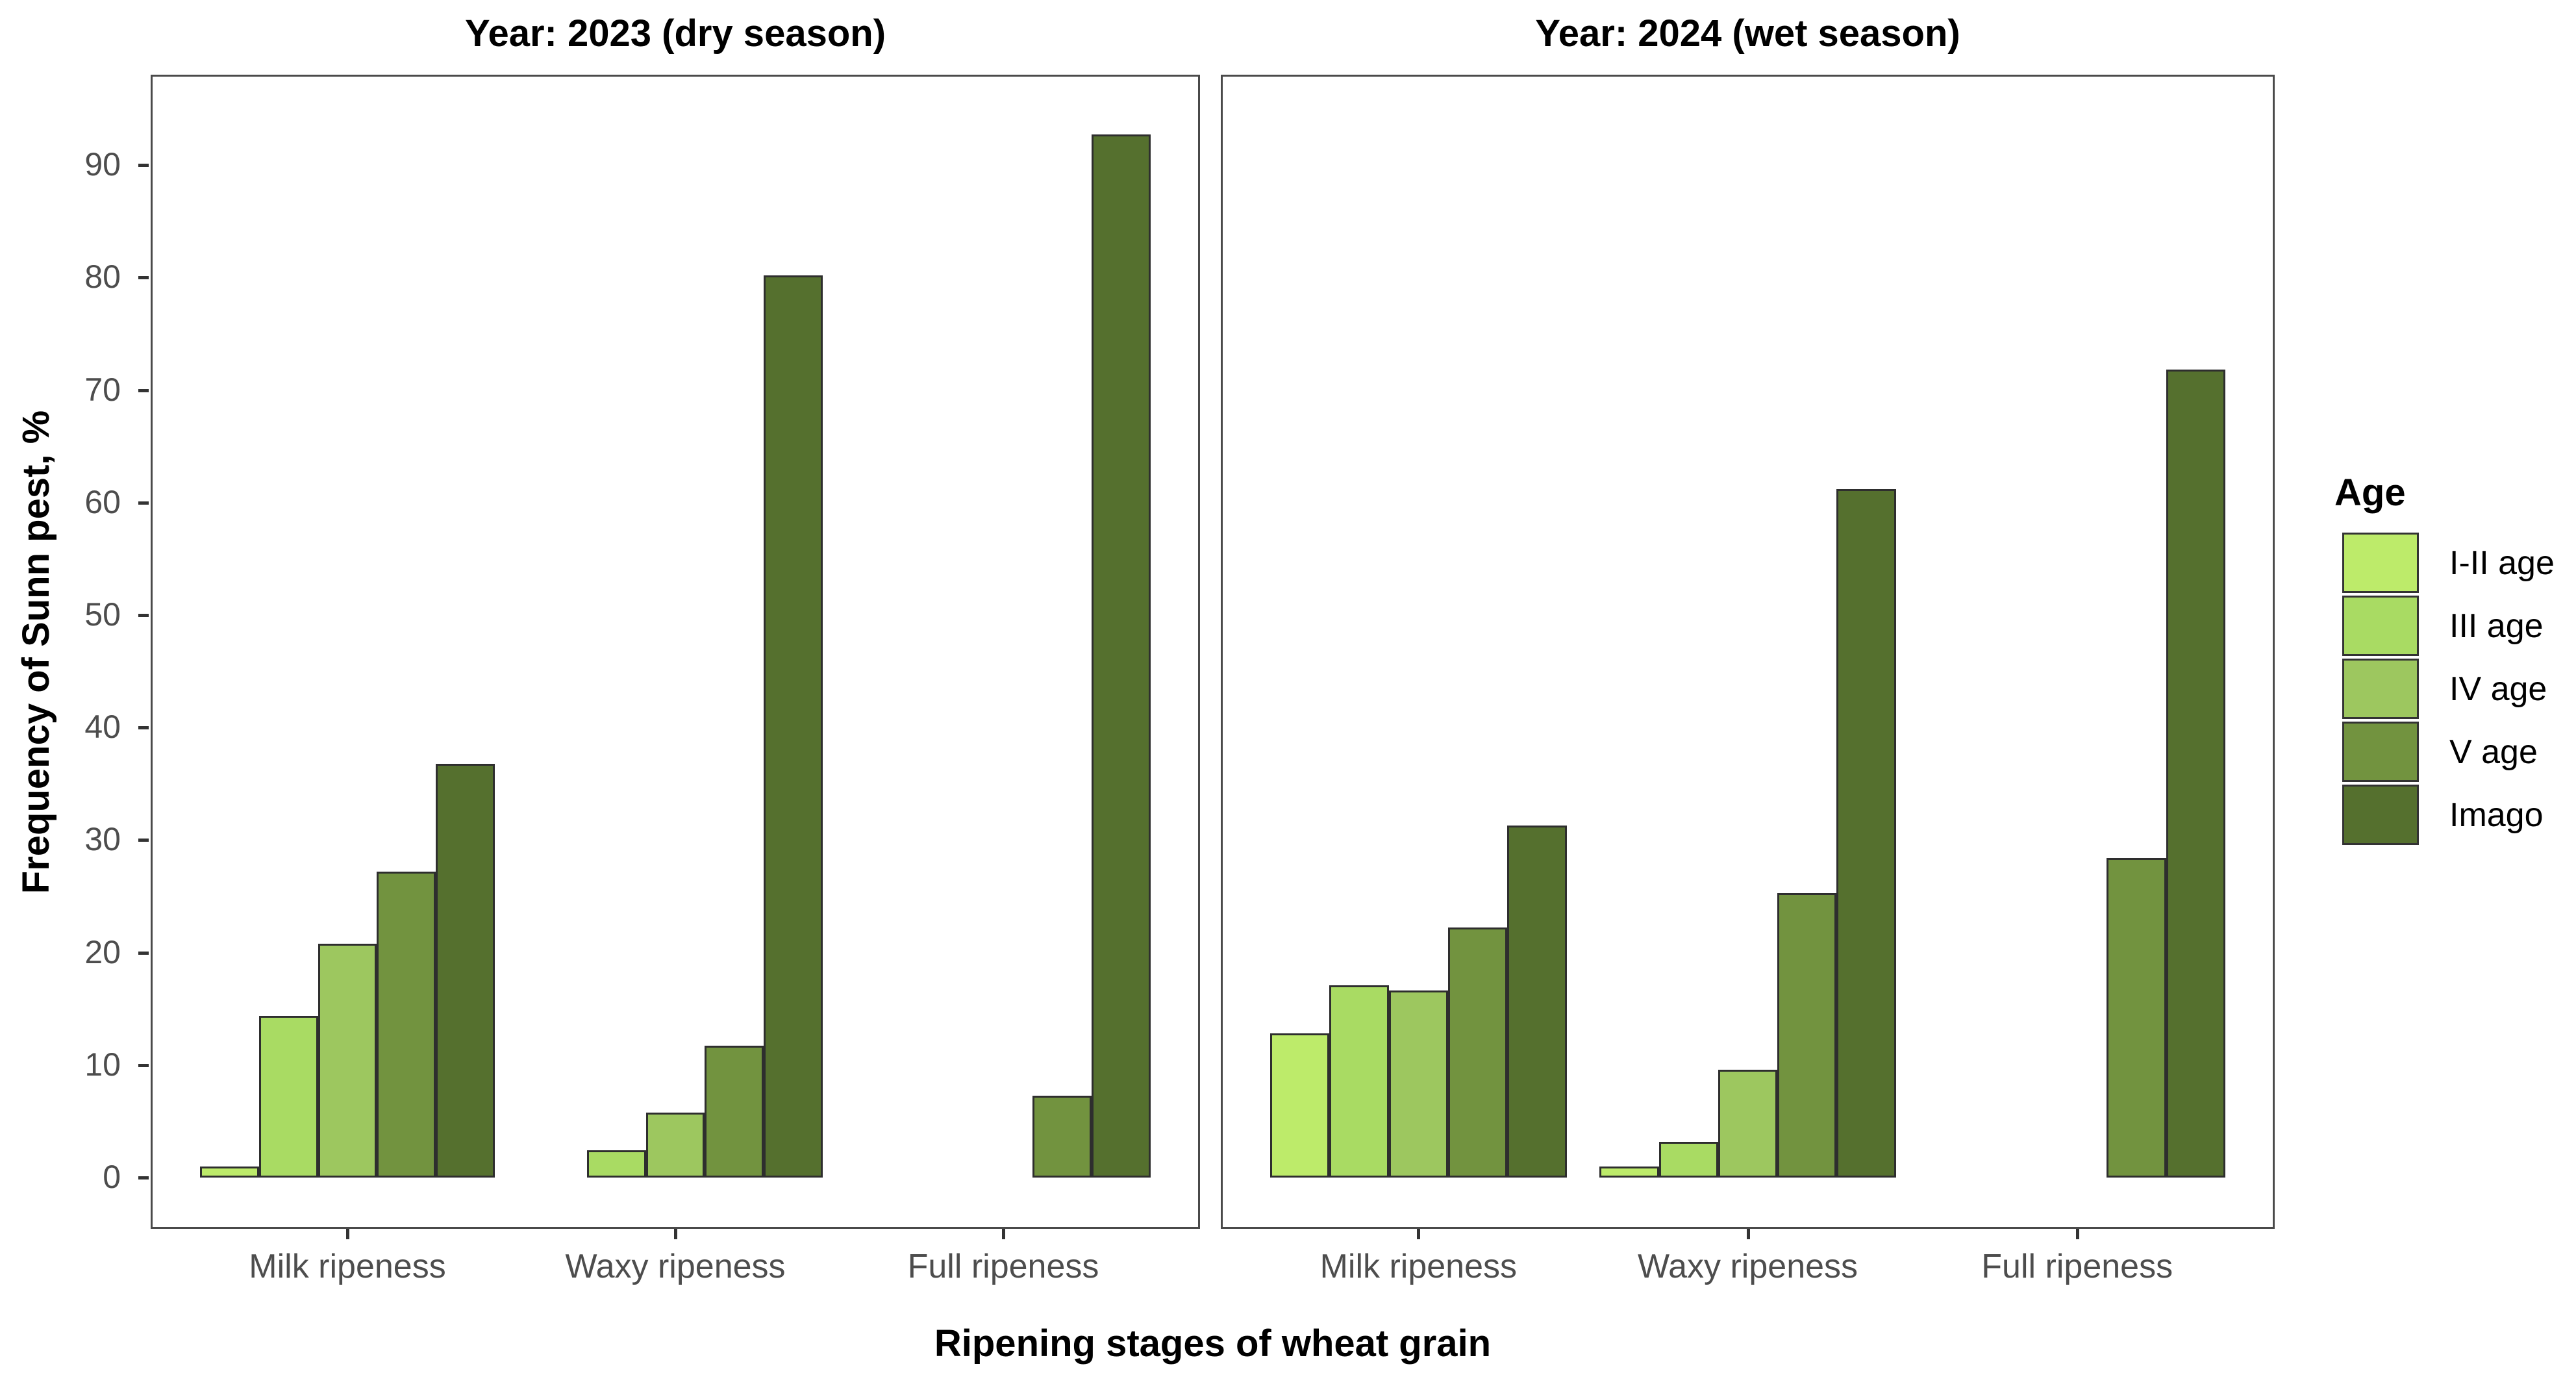 This screenshot has width=2576, height=1375. Describe the element at coordinates (2493, 752) in the screenshot. I see `legend-label-v-age: V age` at that location.